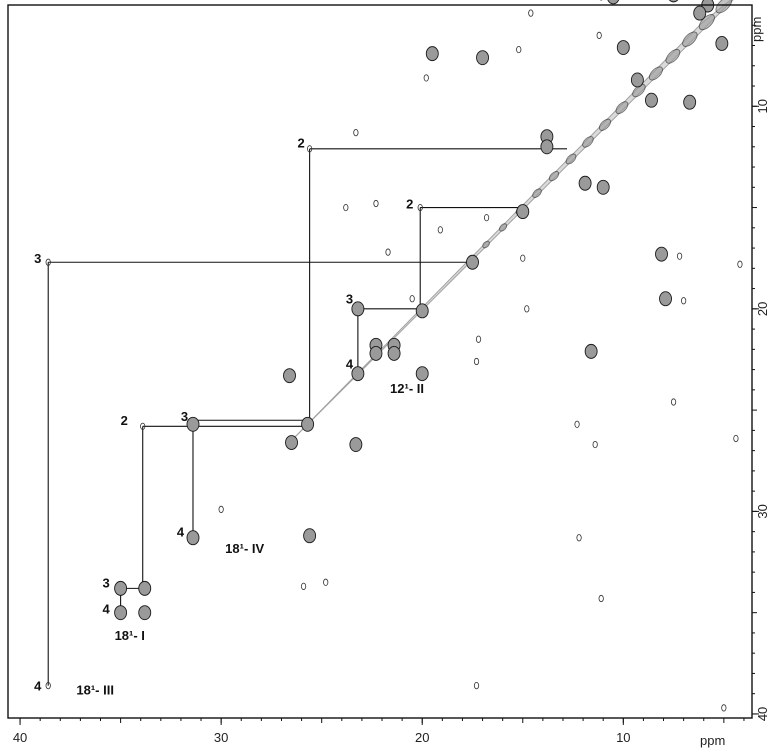  I want to click on y-tick-label: 30, so click(762, 511).